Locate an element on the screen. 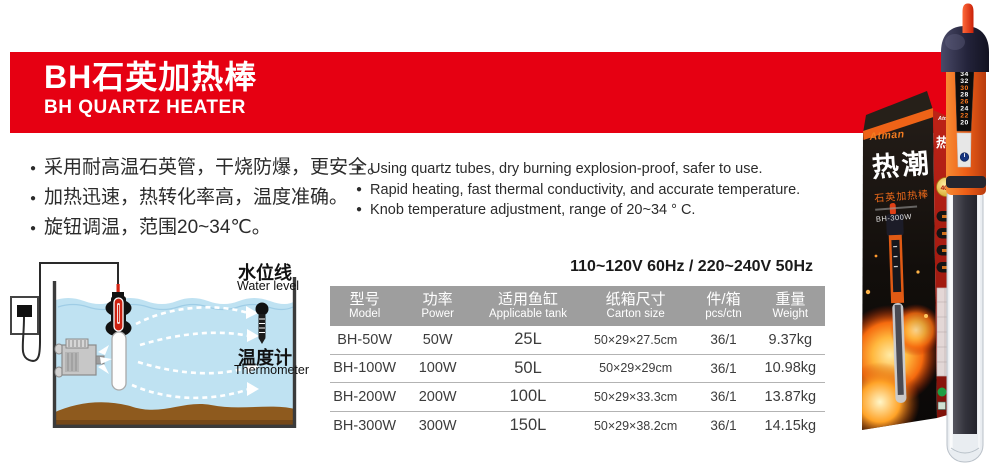 This screenshot has width=1000, height=468. product-render: Atman 热潮 400 is located at coordinates (925, 233).